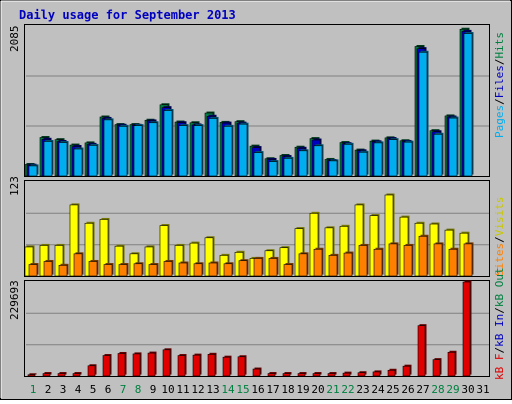  I want to click on x-label-day-21: 21, so click(332, 389).